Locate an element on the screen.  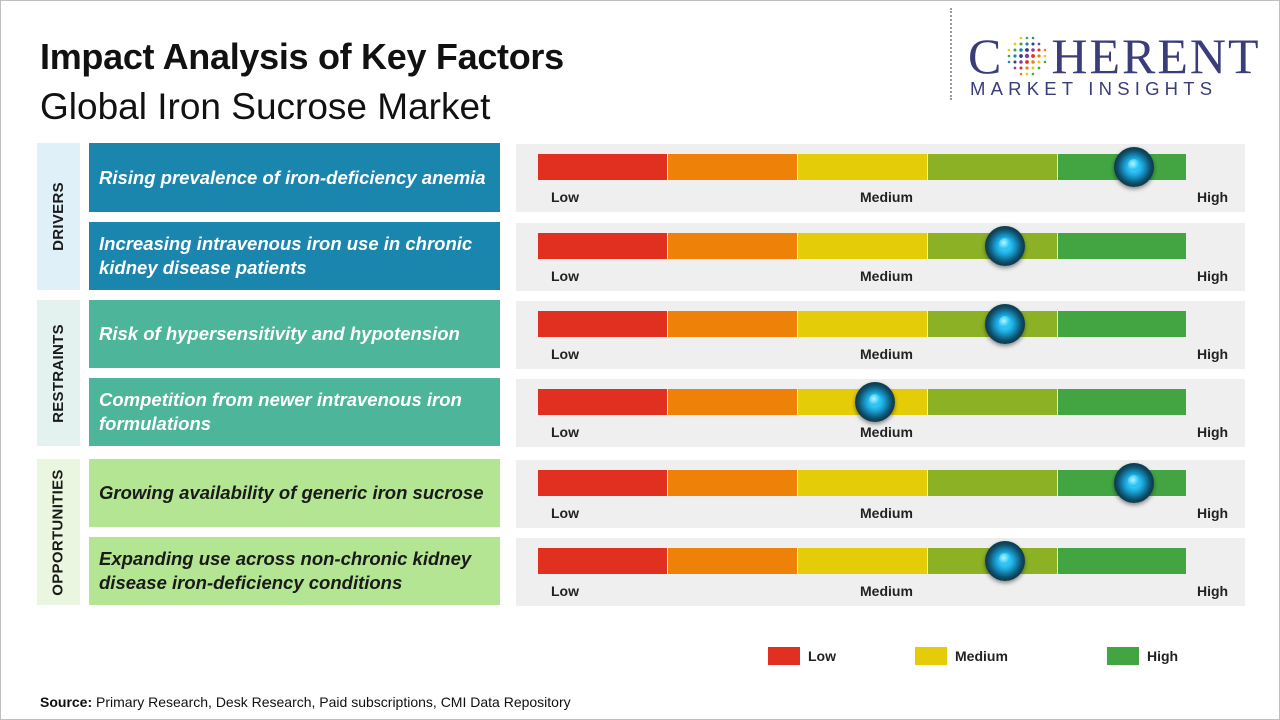
logo-wordmark-right: HERENT is located at coordinates (1156, 56).